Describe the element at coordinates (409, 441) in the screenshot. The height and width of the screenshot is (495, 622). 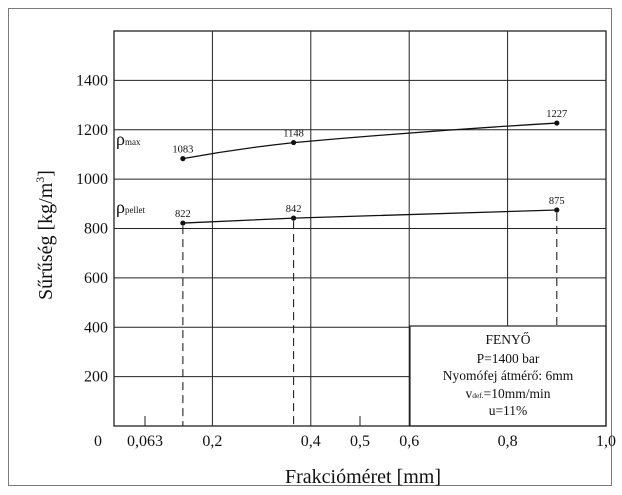
I see `x-tick-label: 0,6` at that location.